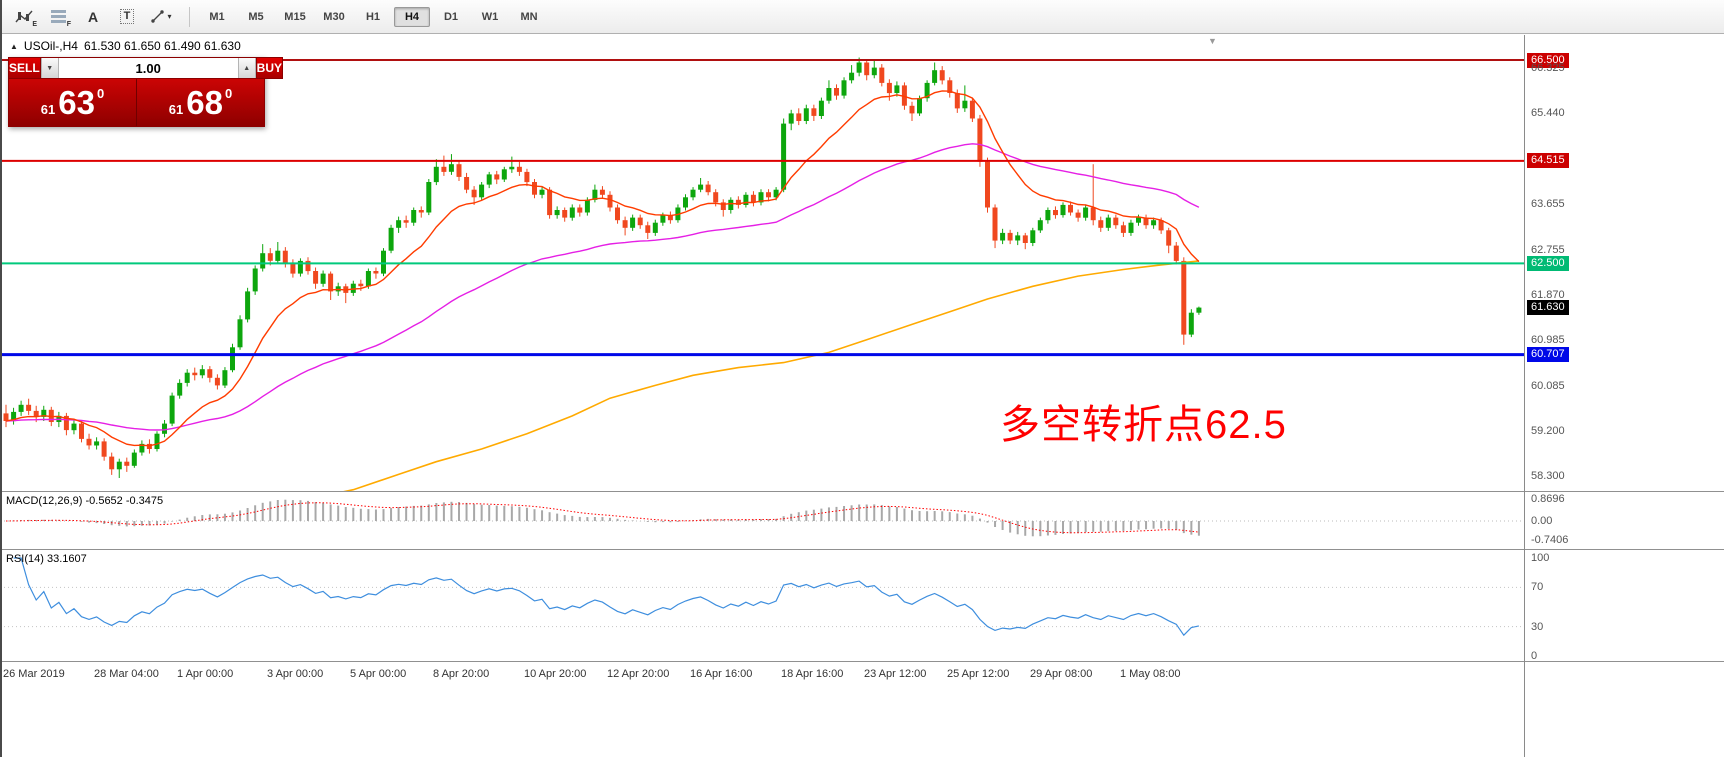 This screenshot has width=1724, height=757. Describe the element at coordinates (176, 109) in the screenshot. I see `ask-prefix: 61` at that location.